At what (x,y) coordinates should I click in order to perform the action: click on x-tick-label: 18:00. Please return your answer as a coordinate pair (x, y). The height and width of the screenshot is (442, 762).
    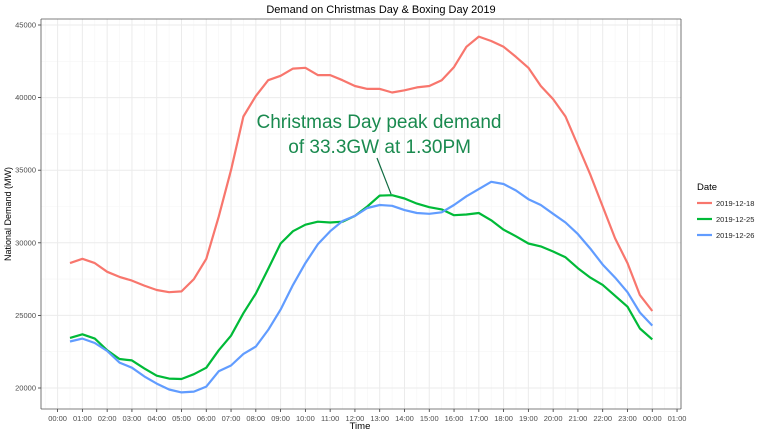
    Looking at the image, I should click on (503, 418).